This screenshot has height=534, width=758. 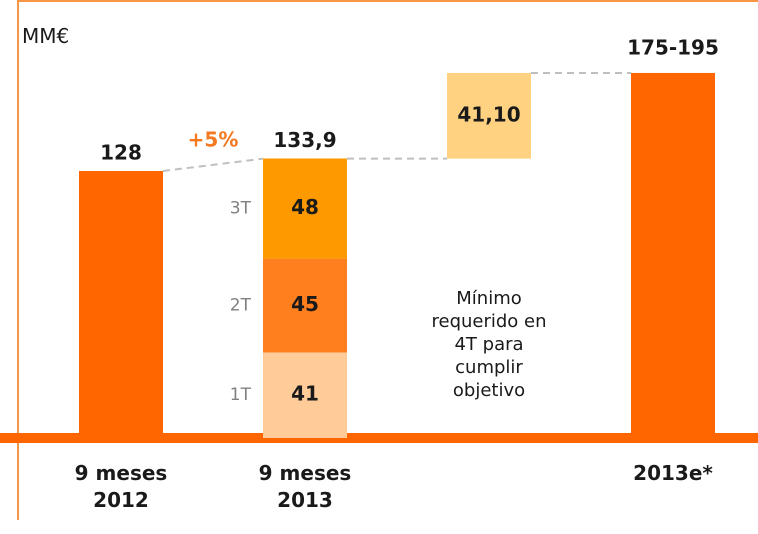 I want to click on total-label: 133,9, so click(x=304, y=140).